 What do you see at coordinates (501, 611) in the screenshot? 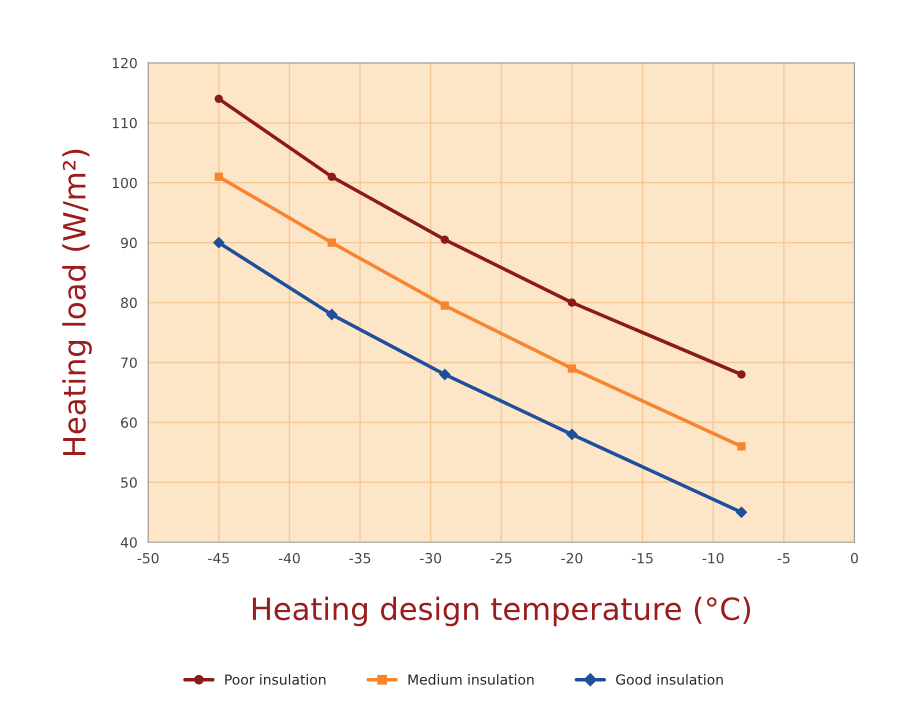
I see `x-axis-title: Heating design temperature (°C)` at bounding box center [501, 611].